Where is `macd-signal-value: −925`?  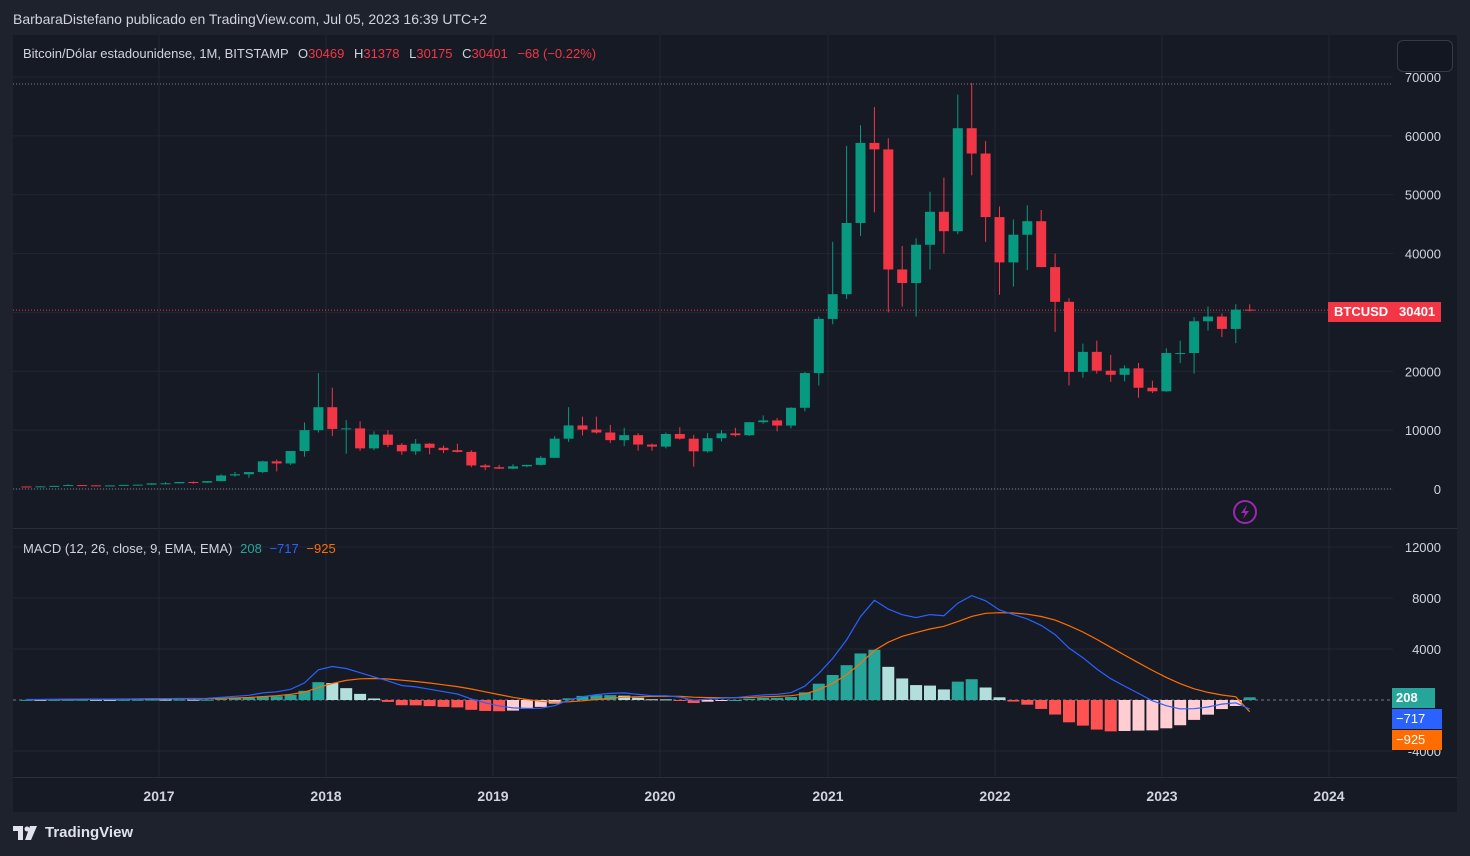 macd-signal-value: −925 is located at coordinates (321, 548).